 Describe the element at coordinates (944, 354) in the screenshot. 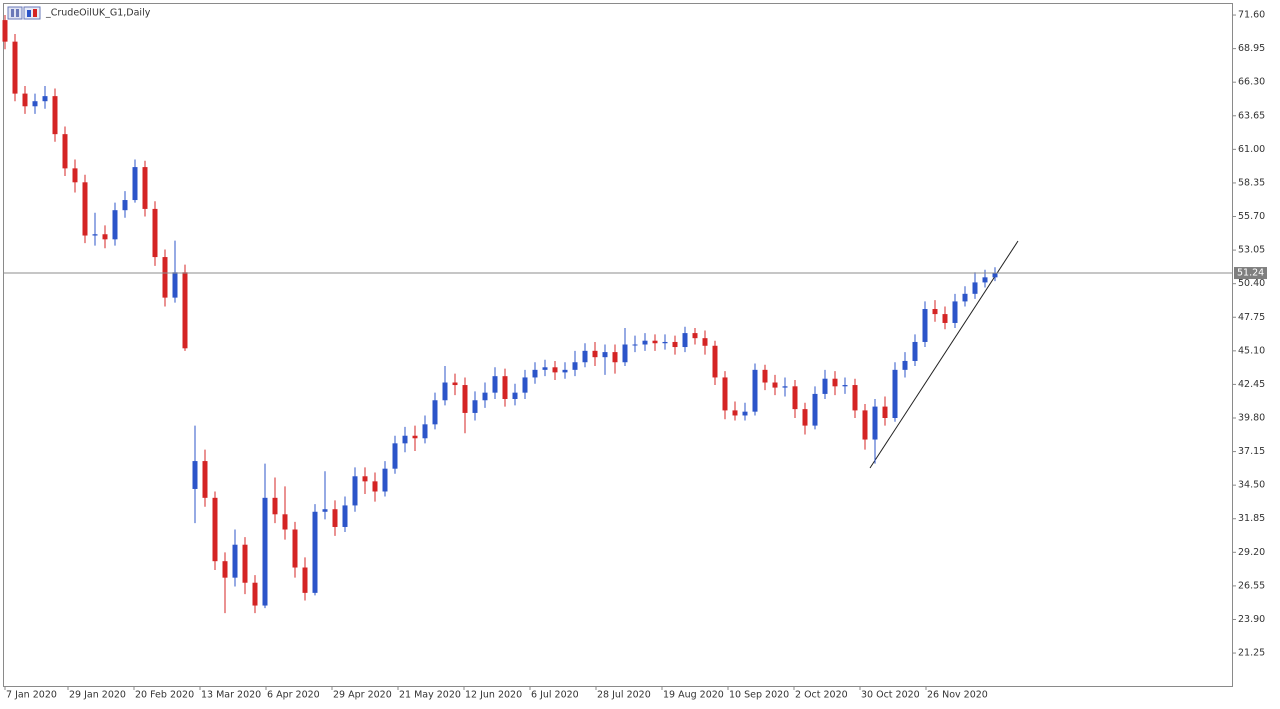

I see `trend-line` at that location.